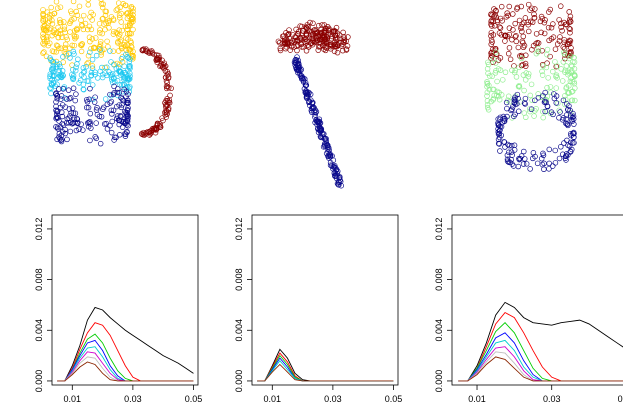  Describe the element at coordinates (125, 300) in the screenshot. I see `plot-frame` at that location.